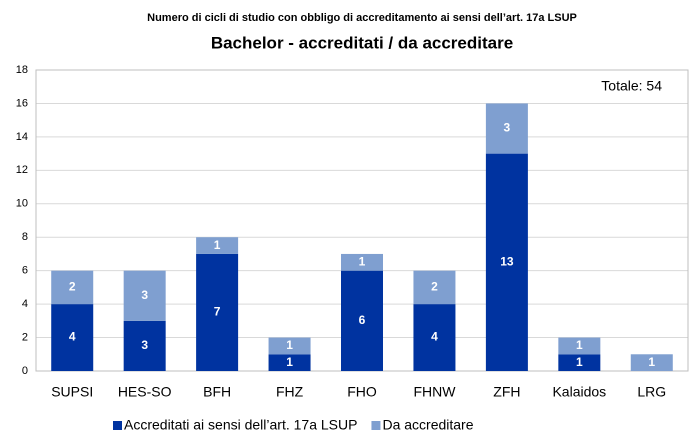  Describe the element at coordinates (506, 392) in the screenshot. I see `x-tick-label: ZFH` at that location.